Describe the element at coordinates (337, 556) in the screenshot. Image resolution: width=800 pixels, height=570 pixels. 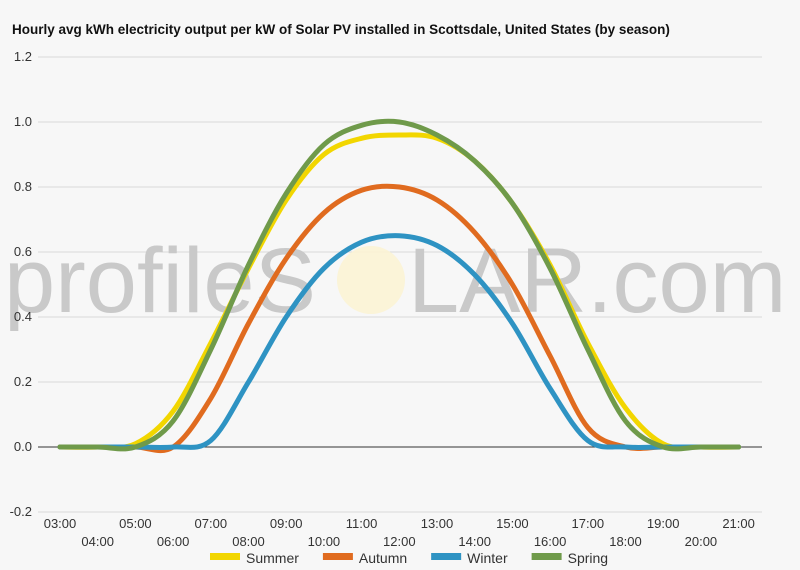
I see `legend-swatch-autumn` at that location.